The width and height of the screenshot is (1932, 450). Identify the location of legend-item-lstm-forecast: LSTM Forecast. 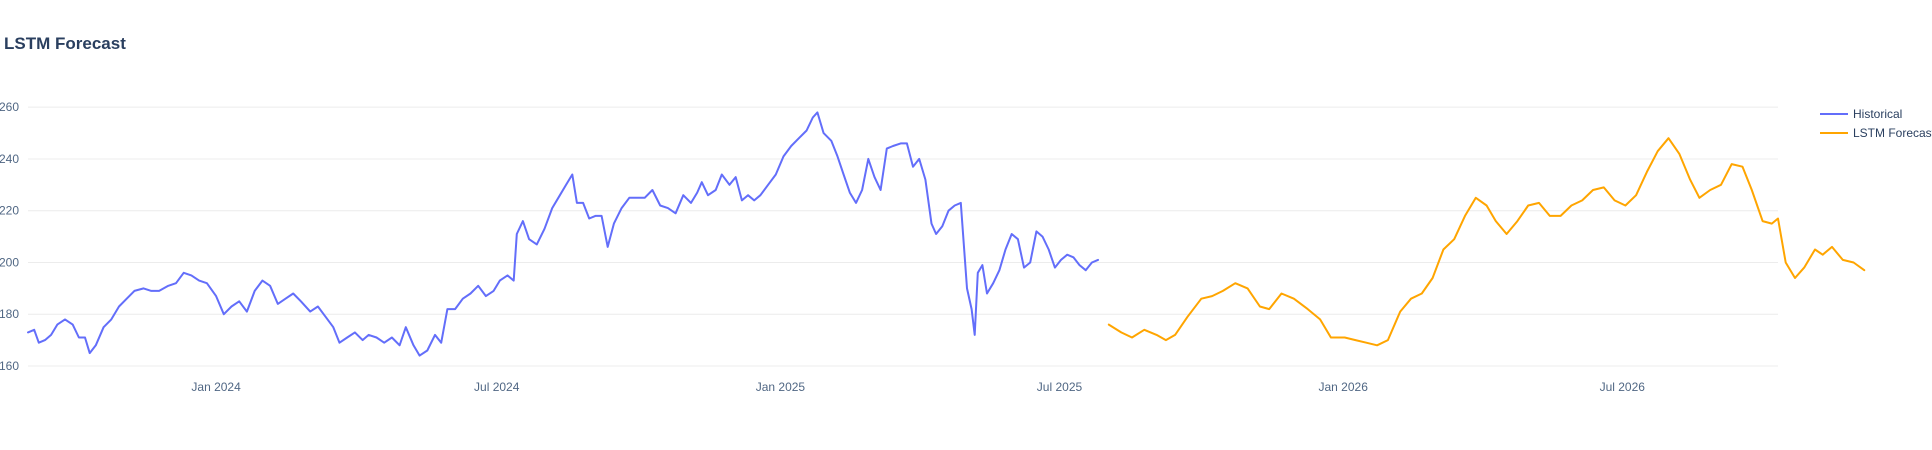
(1876, 133).